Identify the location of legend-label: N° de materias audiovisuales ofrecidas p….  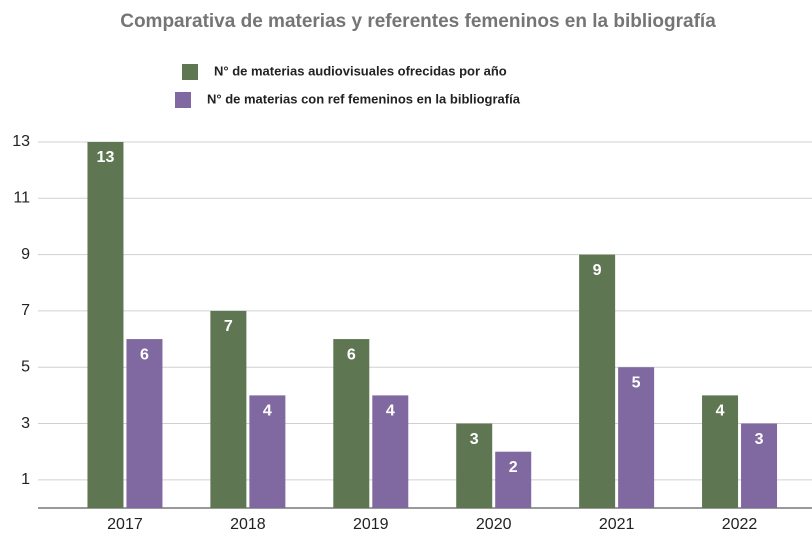
(360, 70).